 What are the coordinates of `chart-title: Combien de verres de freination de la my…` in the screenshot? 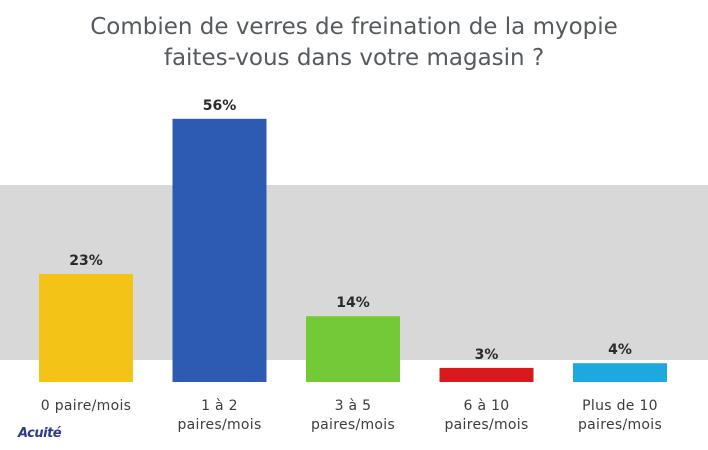 It's located at (354, 43).